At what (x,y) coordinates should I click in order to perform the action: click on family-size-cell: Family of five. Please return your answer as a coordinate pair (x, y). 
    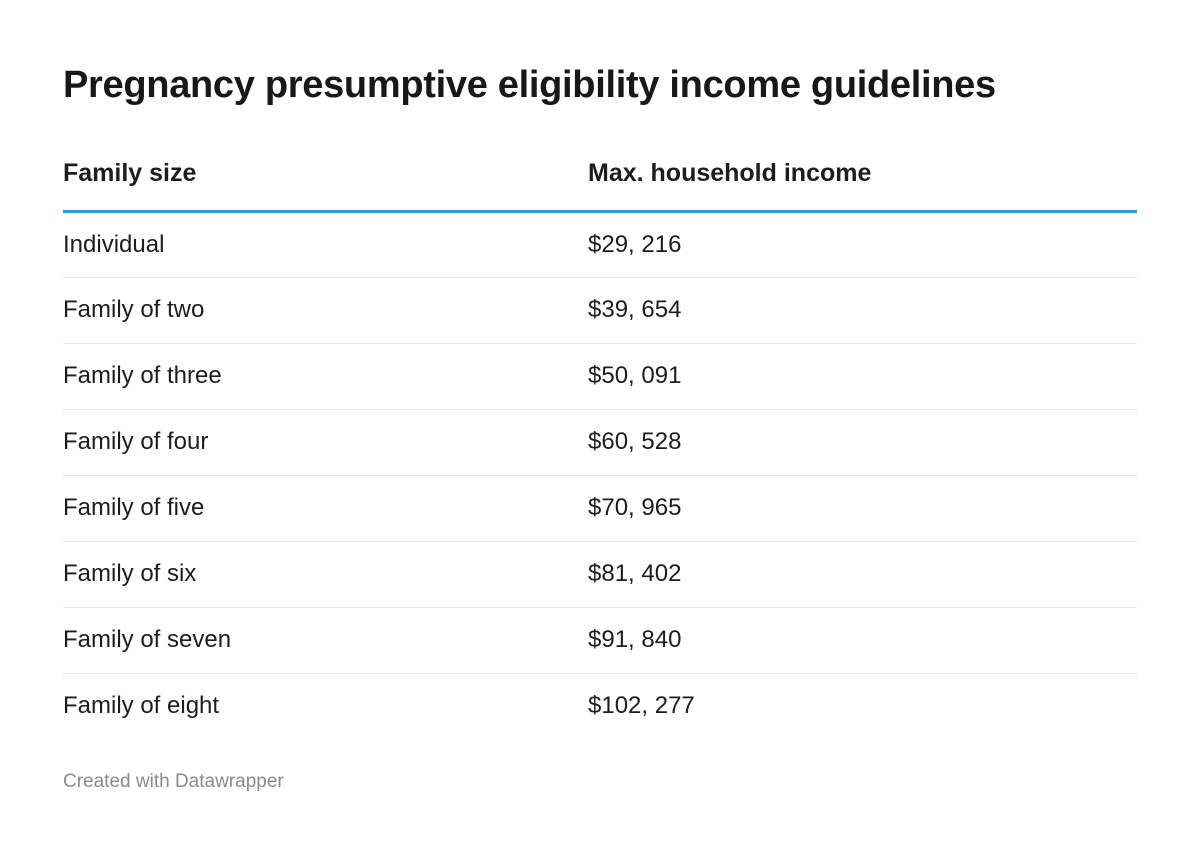
    Looking at the image, I should click on (325, 508).